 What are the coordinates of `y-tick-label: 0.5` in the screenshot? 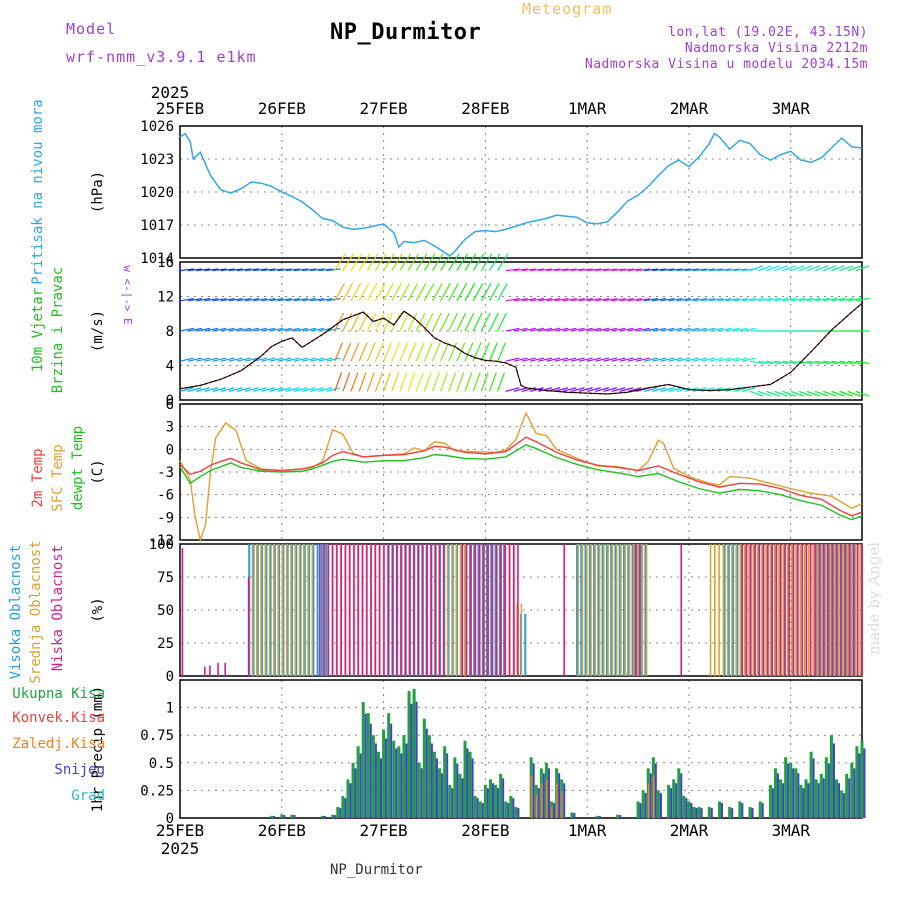 It's located at (161, 764).